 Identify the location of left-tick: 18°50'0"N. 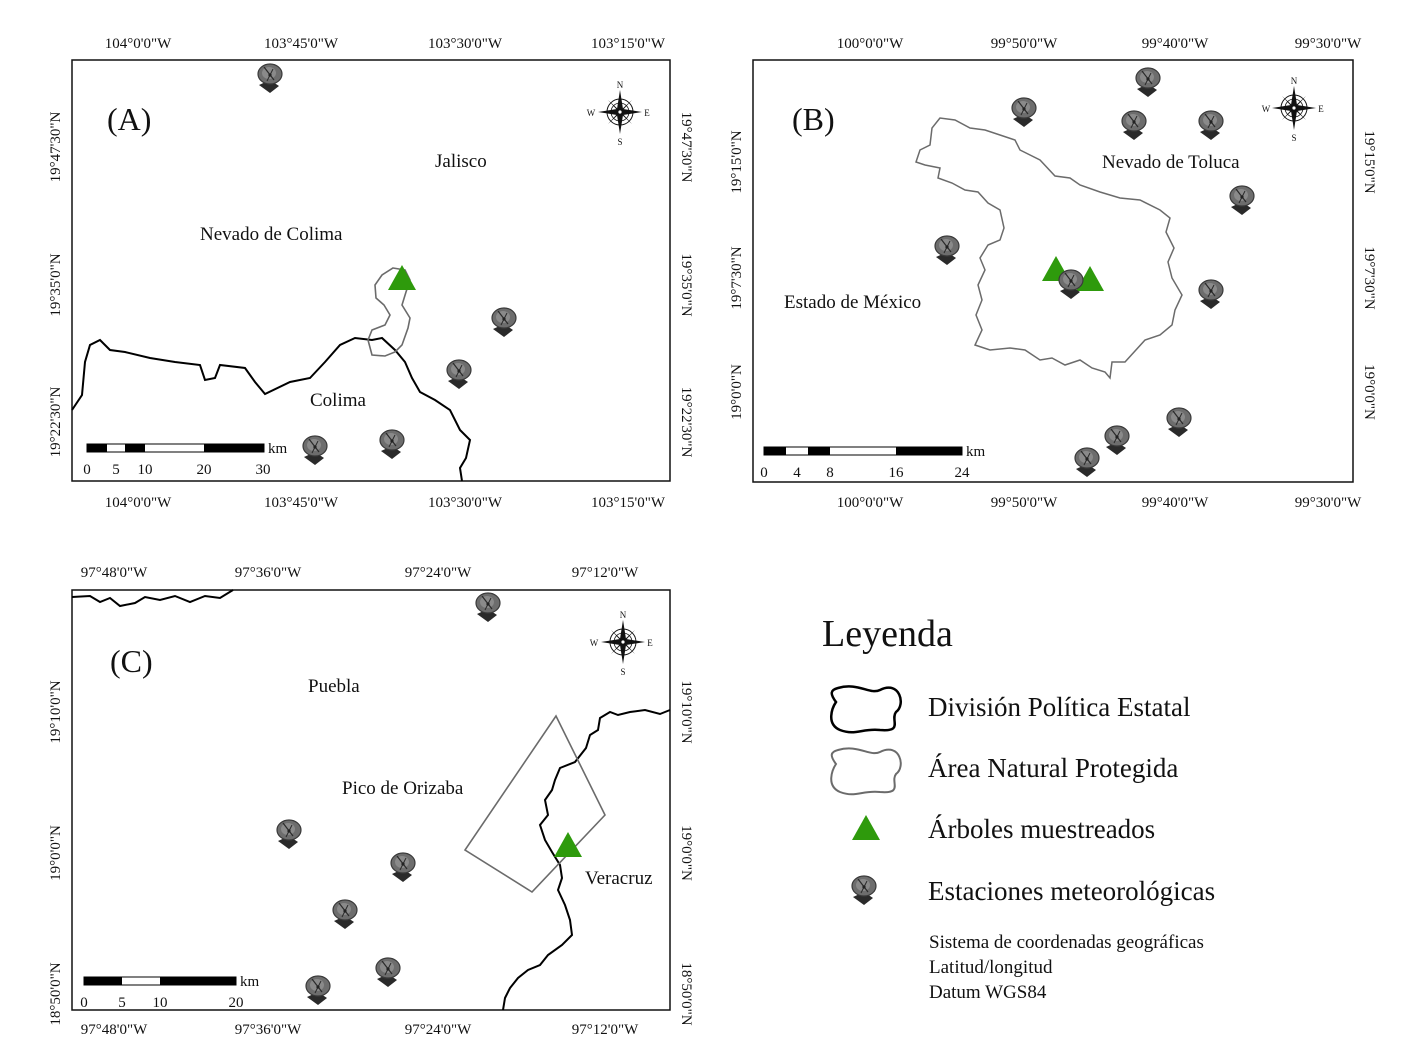
(56, 993).